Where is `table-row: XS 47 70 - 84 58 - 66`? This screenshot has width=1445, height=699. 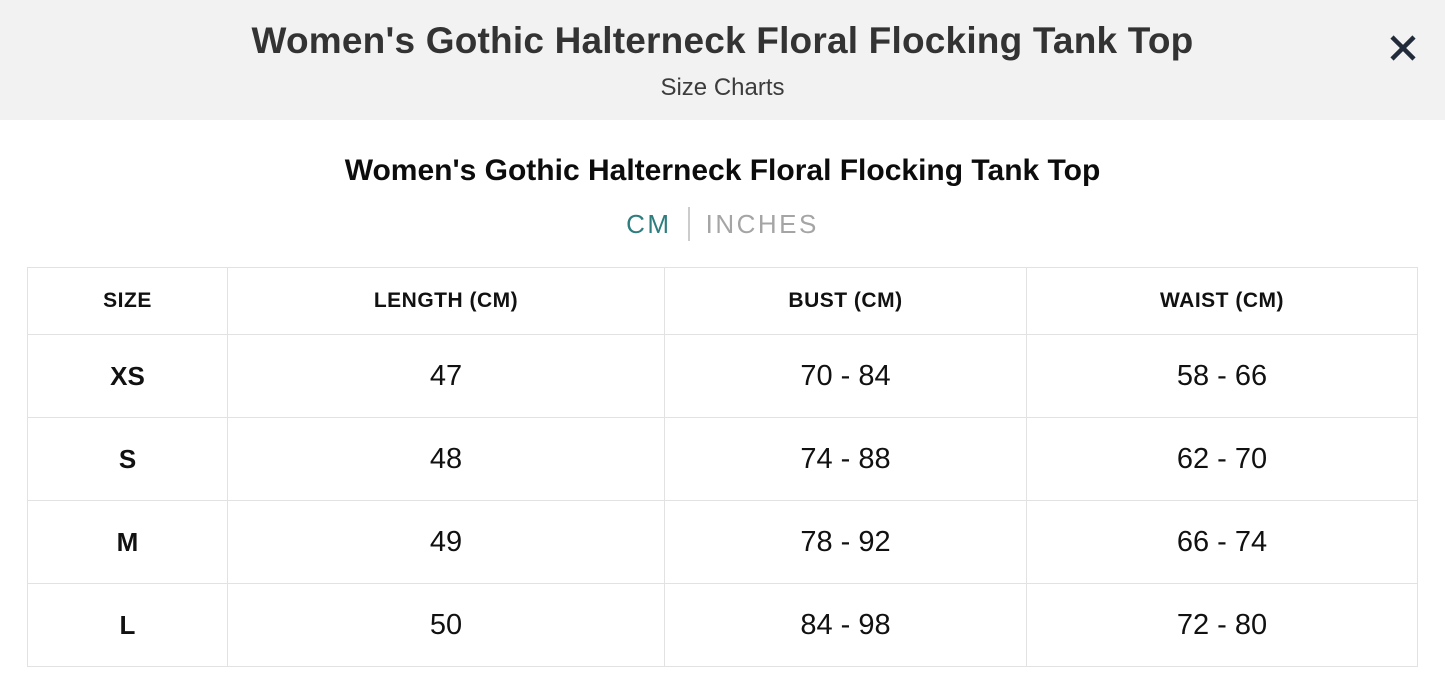 table-row: XS 47 70 - 84 58 - 66 is located at coordinates (722, 376).